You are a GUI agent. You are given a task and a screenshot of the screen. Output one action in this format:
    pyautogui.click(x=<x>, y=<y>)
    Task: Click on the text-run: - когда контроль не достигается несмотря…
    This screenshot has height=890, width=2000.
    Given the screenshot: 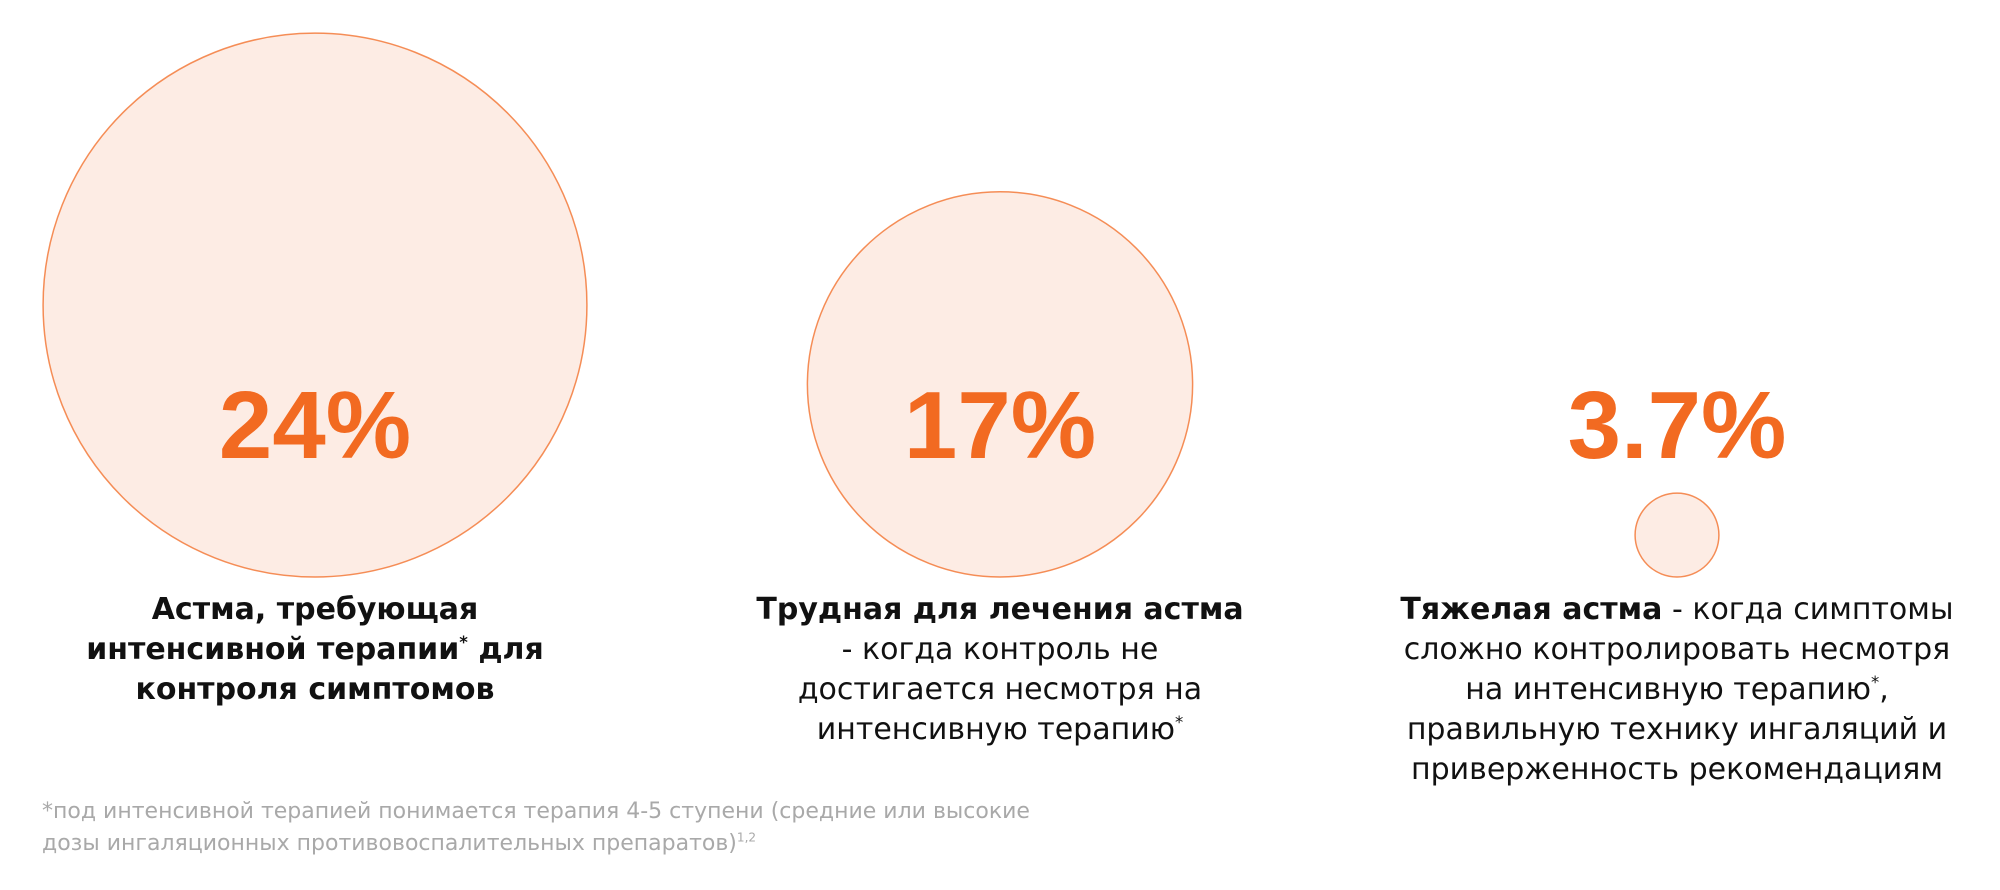 What is the action you would take?
    pyautogui.click(x=1000, y=689)
    